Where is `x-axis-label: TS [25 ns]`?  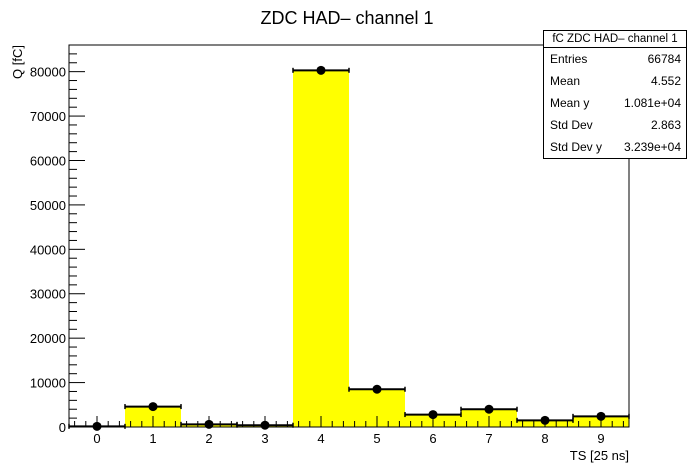 x-axis-label: TS [25 ns] is located at coordinates (599, 455).